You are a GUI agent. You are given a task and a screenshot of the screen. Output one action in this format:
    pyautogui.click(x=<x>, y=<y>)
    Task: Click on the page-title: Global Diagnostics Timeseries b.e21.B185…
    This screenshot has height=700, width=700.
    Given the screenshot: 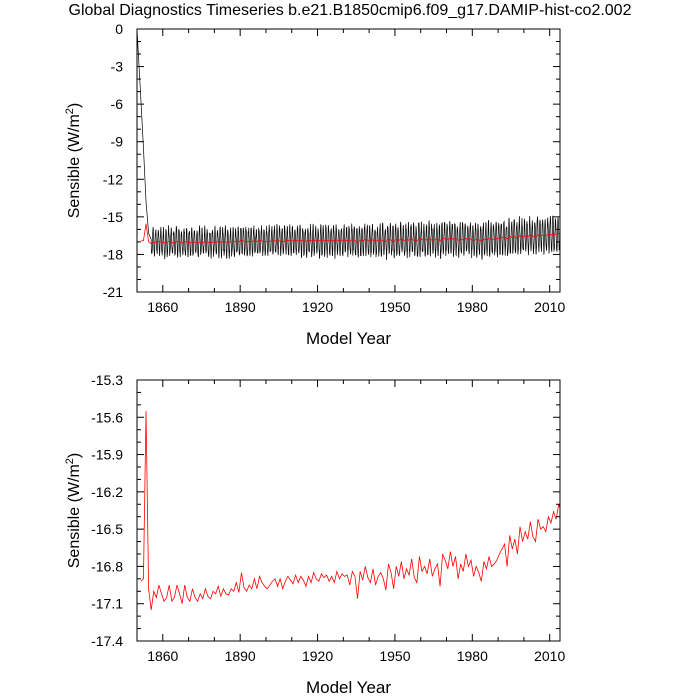 What is the action you would take?
    pyautogui.click(x=350, y=10)
    